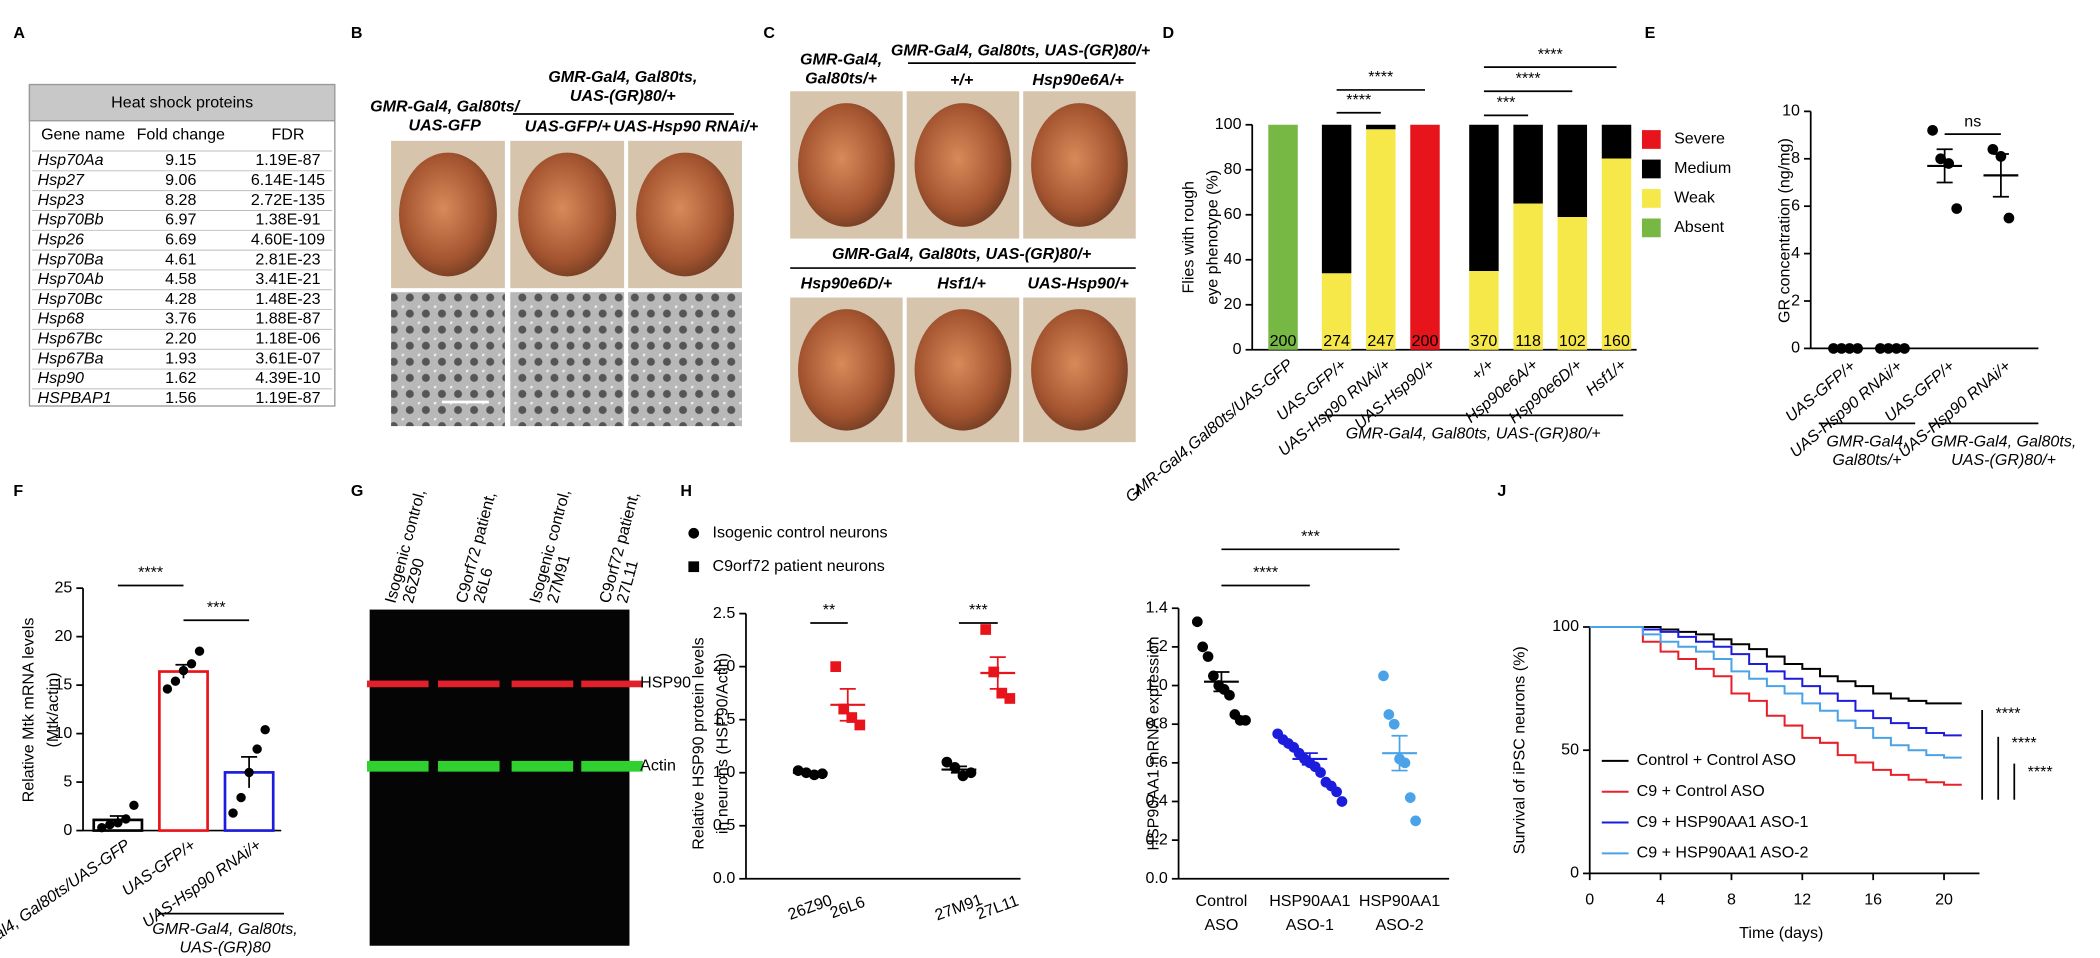 The height and width of the screenshot is (958, 2100). Describe the element at coordinates (180, 319) in the screenshot. I see `fold-change: 3.76` at that location.